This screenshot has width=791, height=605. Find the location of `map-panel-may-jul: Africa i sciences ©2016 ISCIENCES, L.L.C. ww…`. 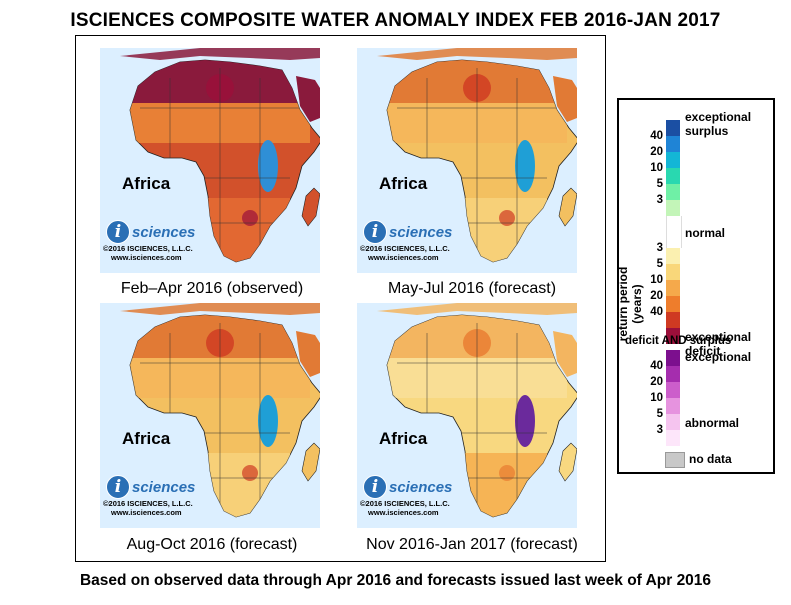

map-panel-may-jul: Africa i sciences ©2016 ISCIENCES, L.L.C. ww… is located at coordinates (467, 160).